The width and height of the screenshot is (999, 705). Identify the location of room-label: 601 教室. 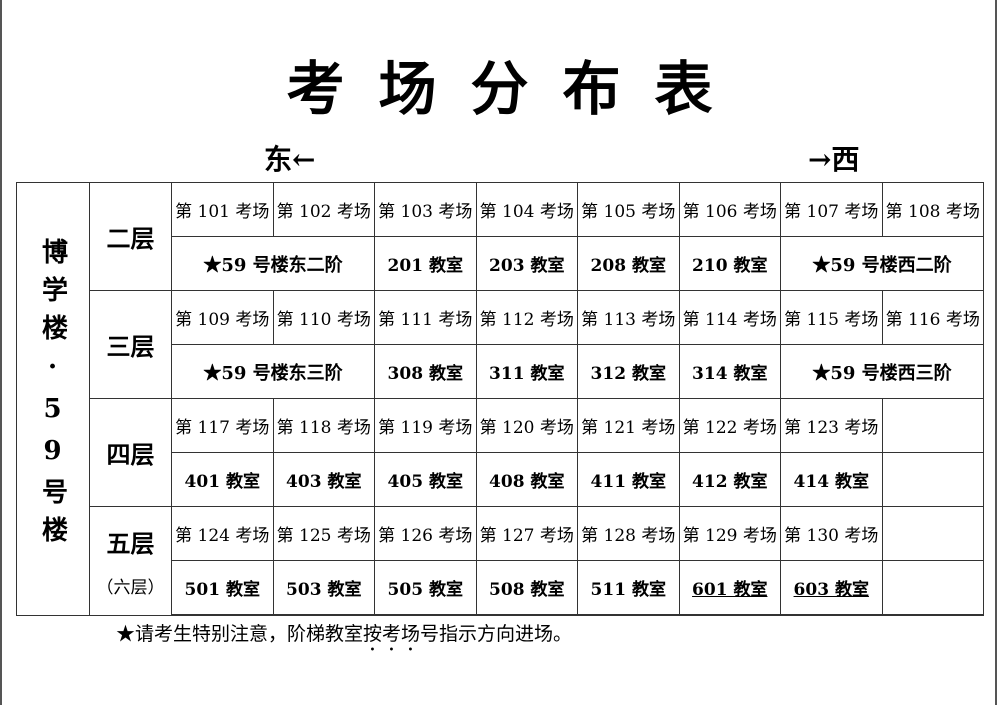
(730, 590).